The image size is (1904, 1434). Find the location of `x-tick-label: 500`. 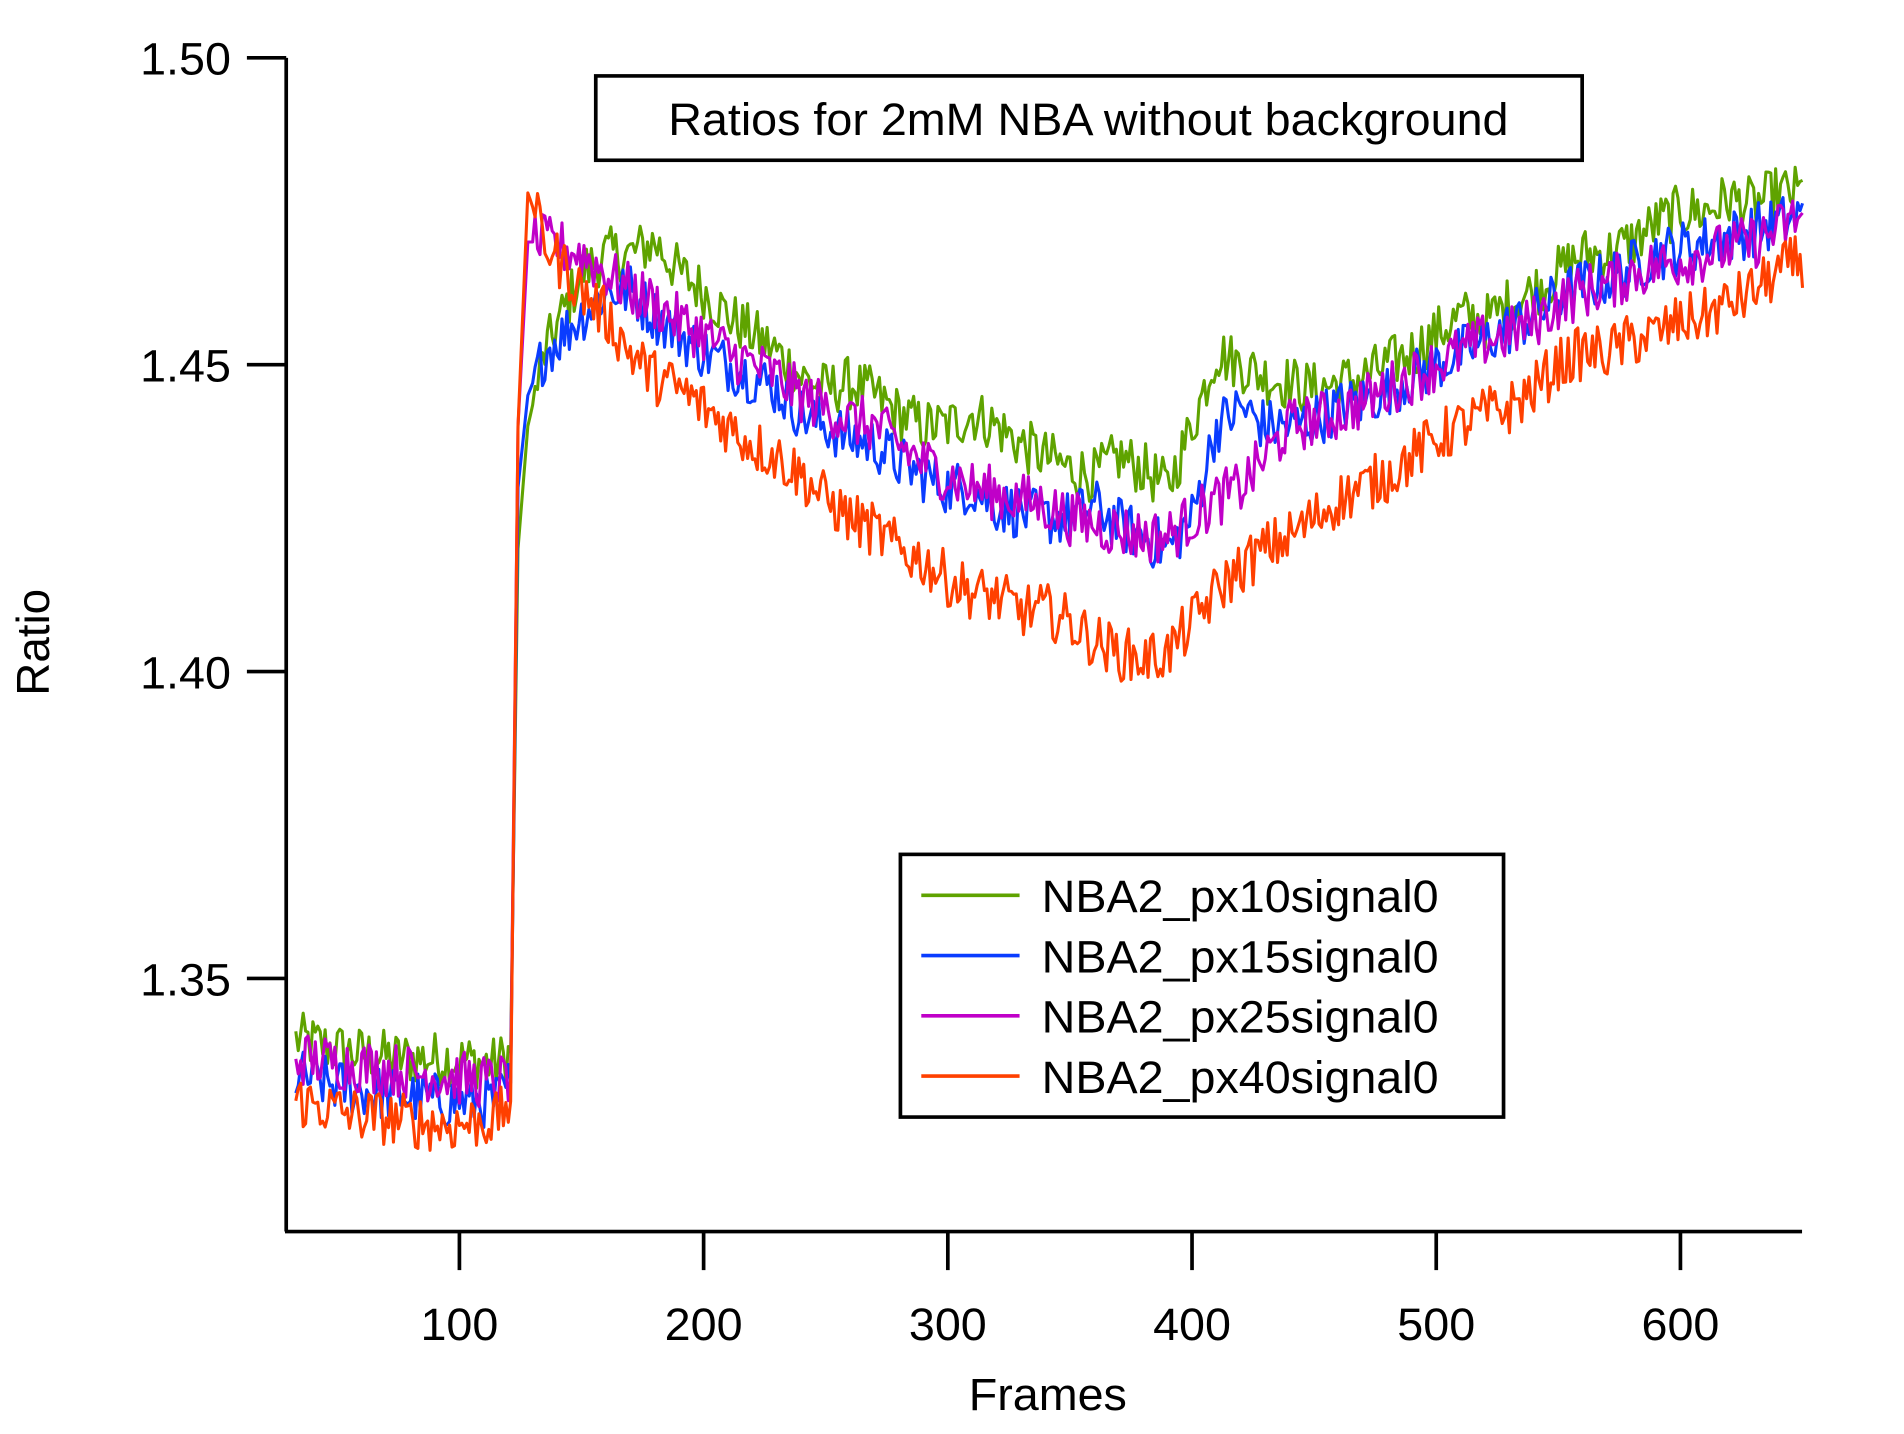

x-tick-label: 500 is located at coordinates (1436, 1323).